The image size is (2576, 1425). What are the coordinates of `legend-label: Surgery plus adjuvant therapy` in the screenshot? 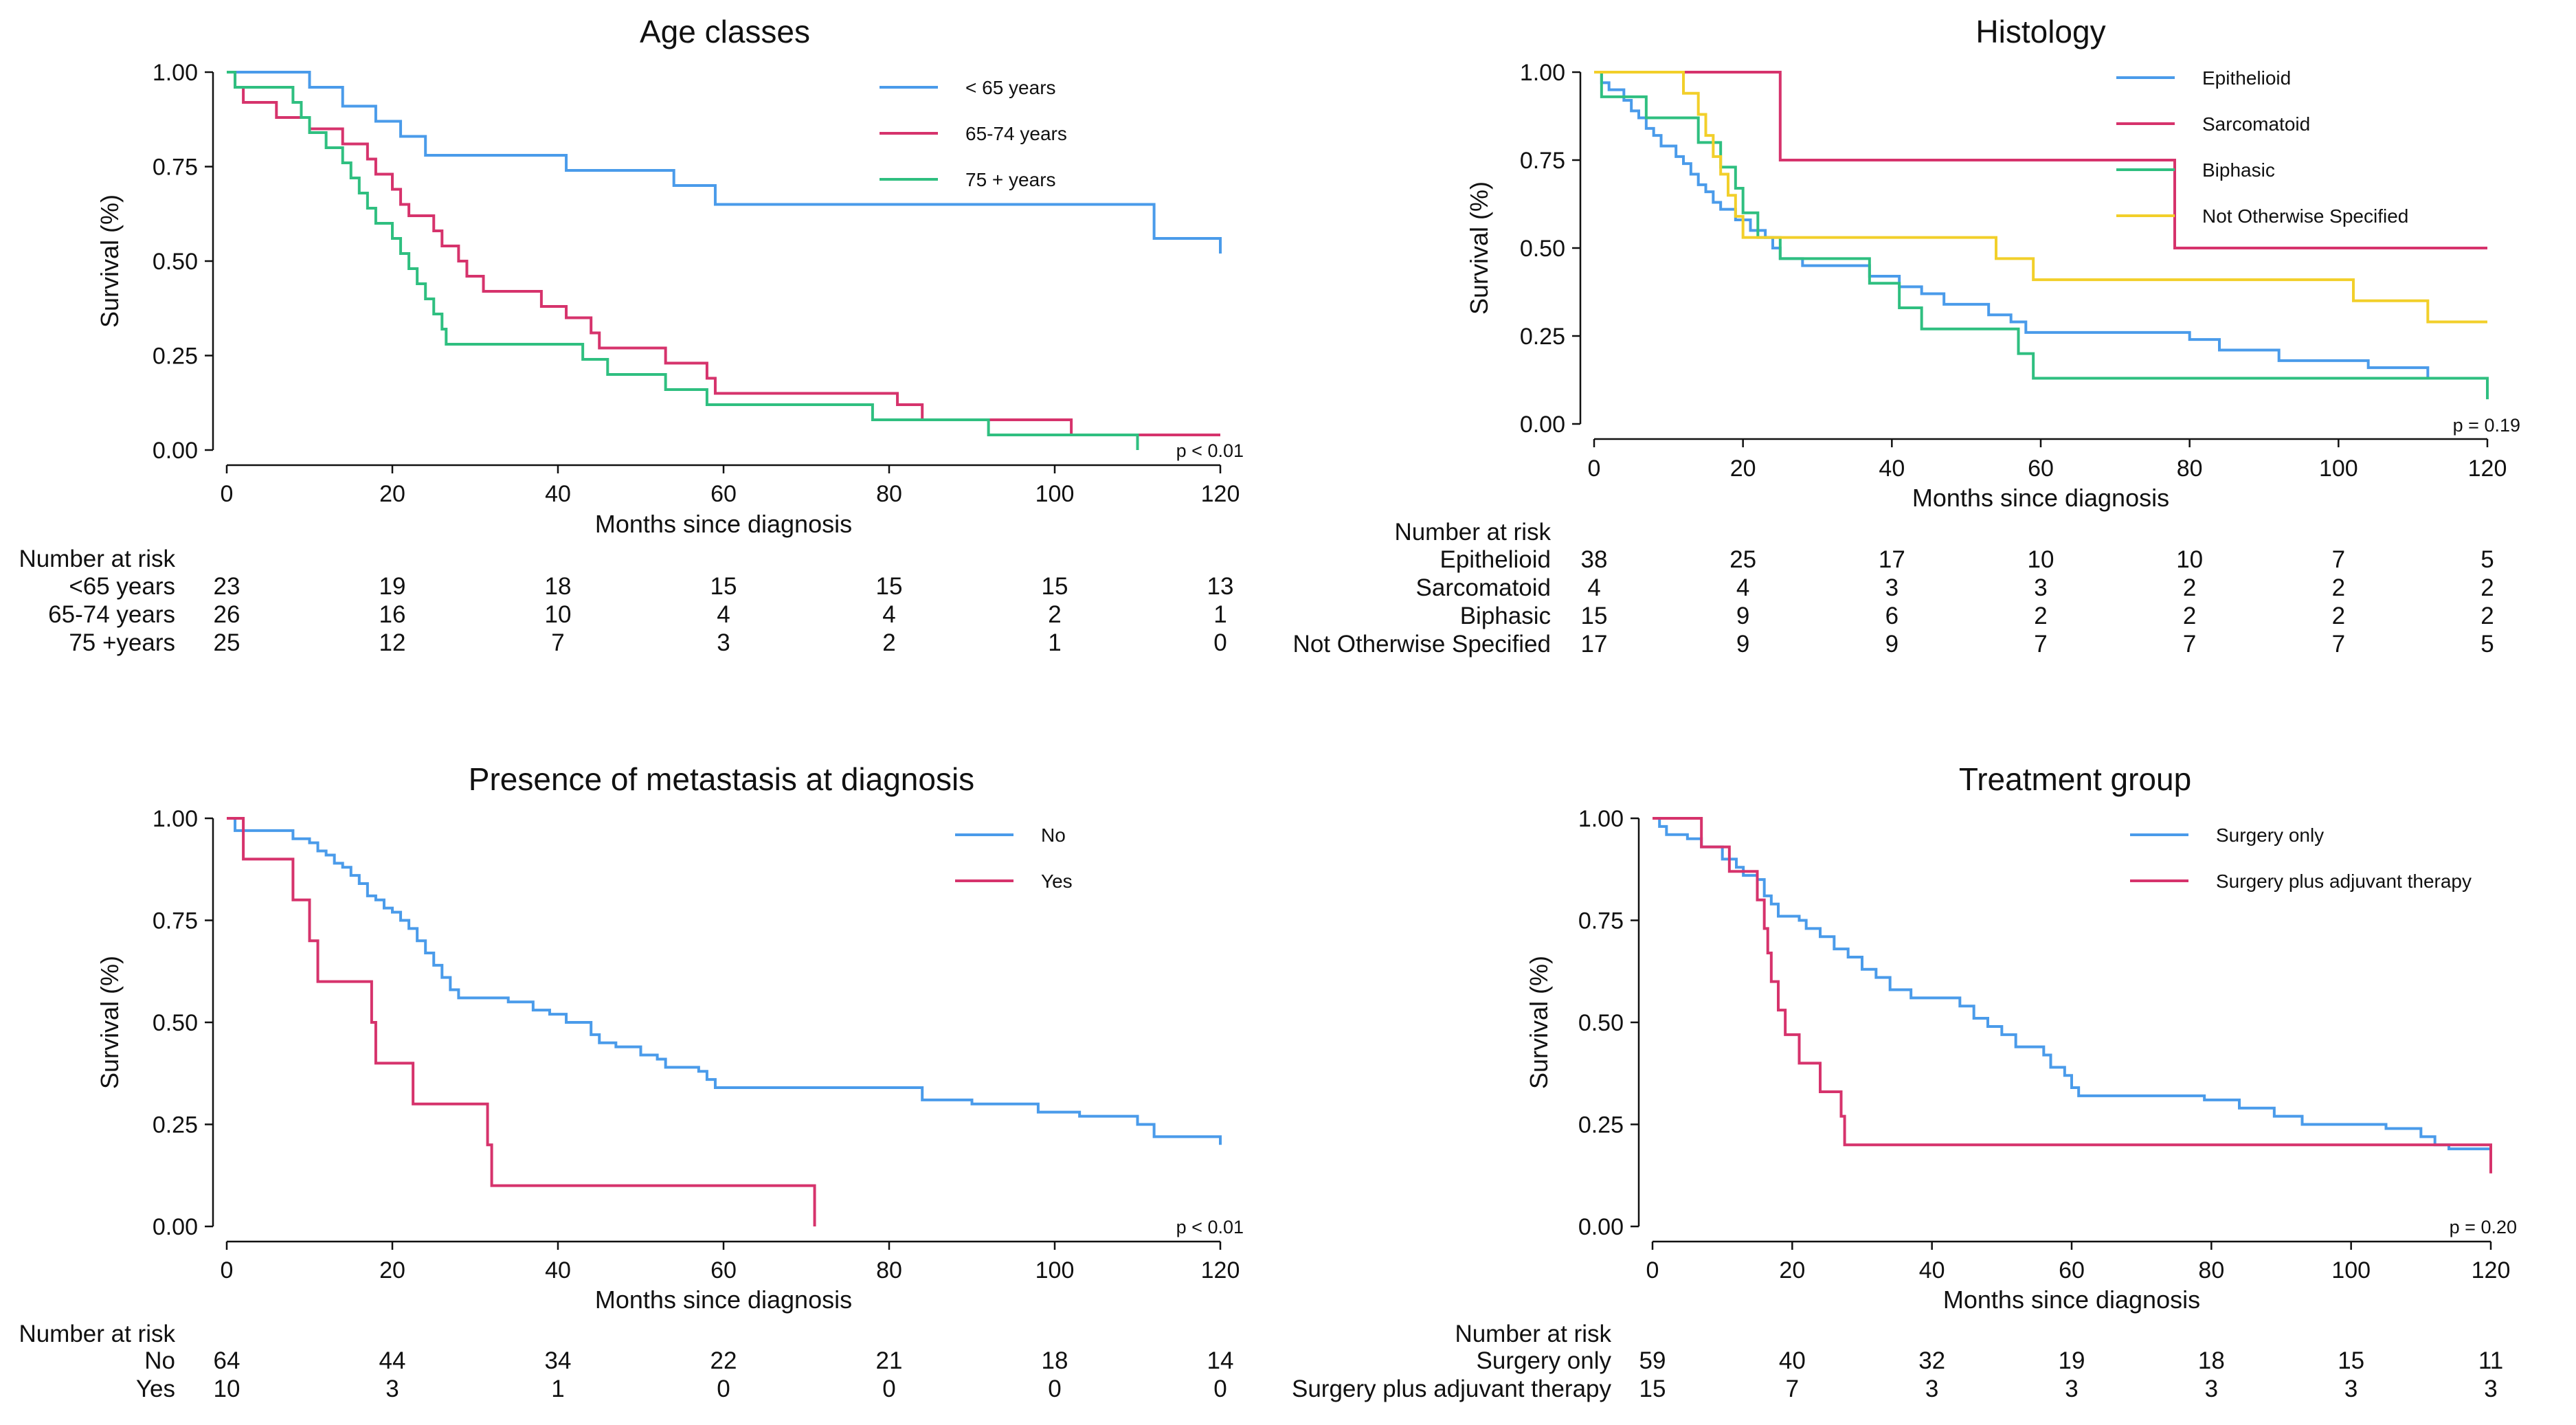 It's located at (2344, 881).